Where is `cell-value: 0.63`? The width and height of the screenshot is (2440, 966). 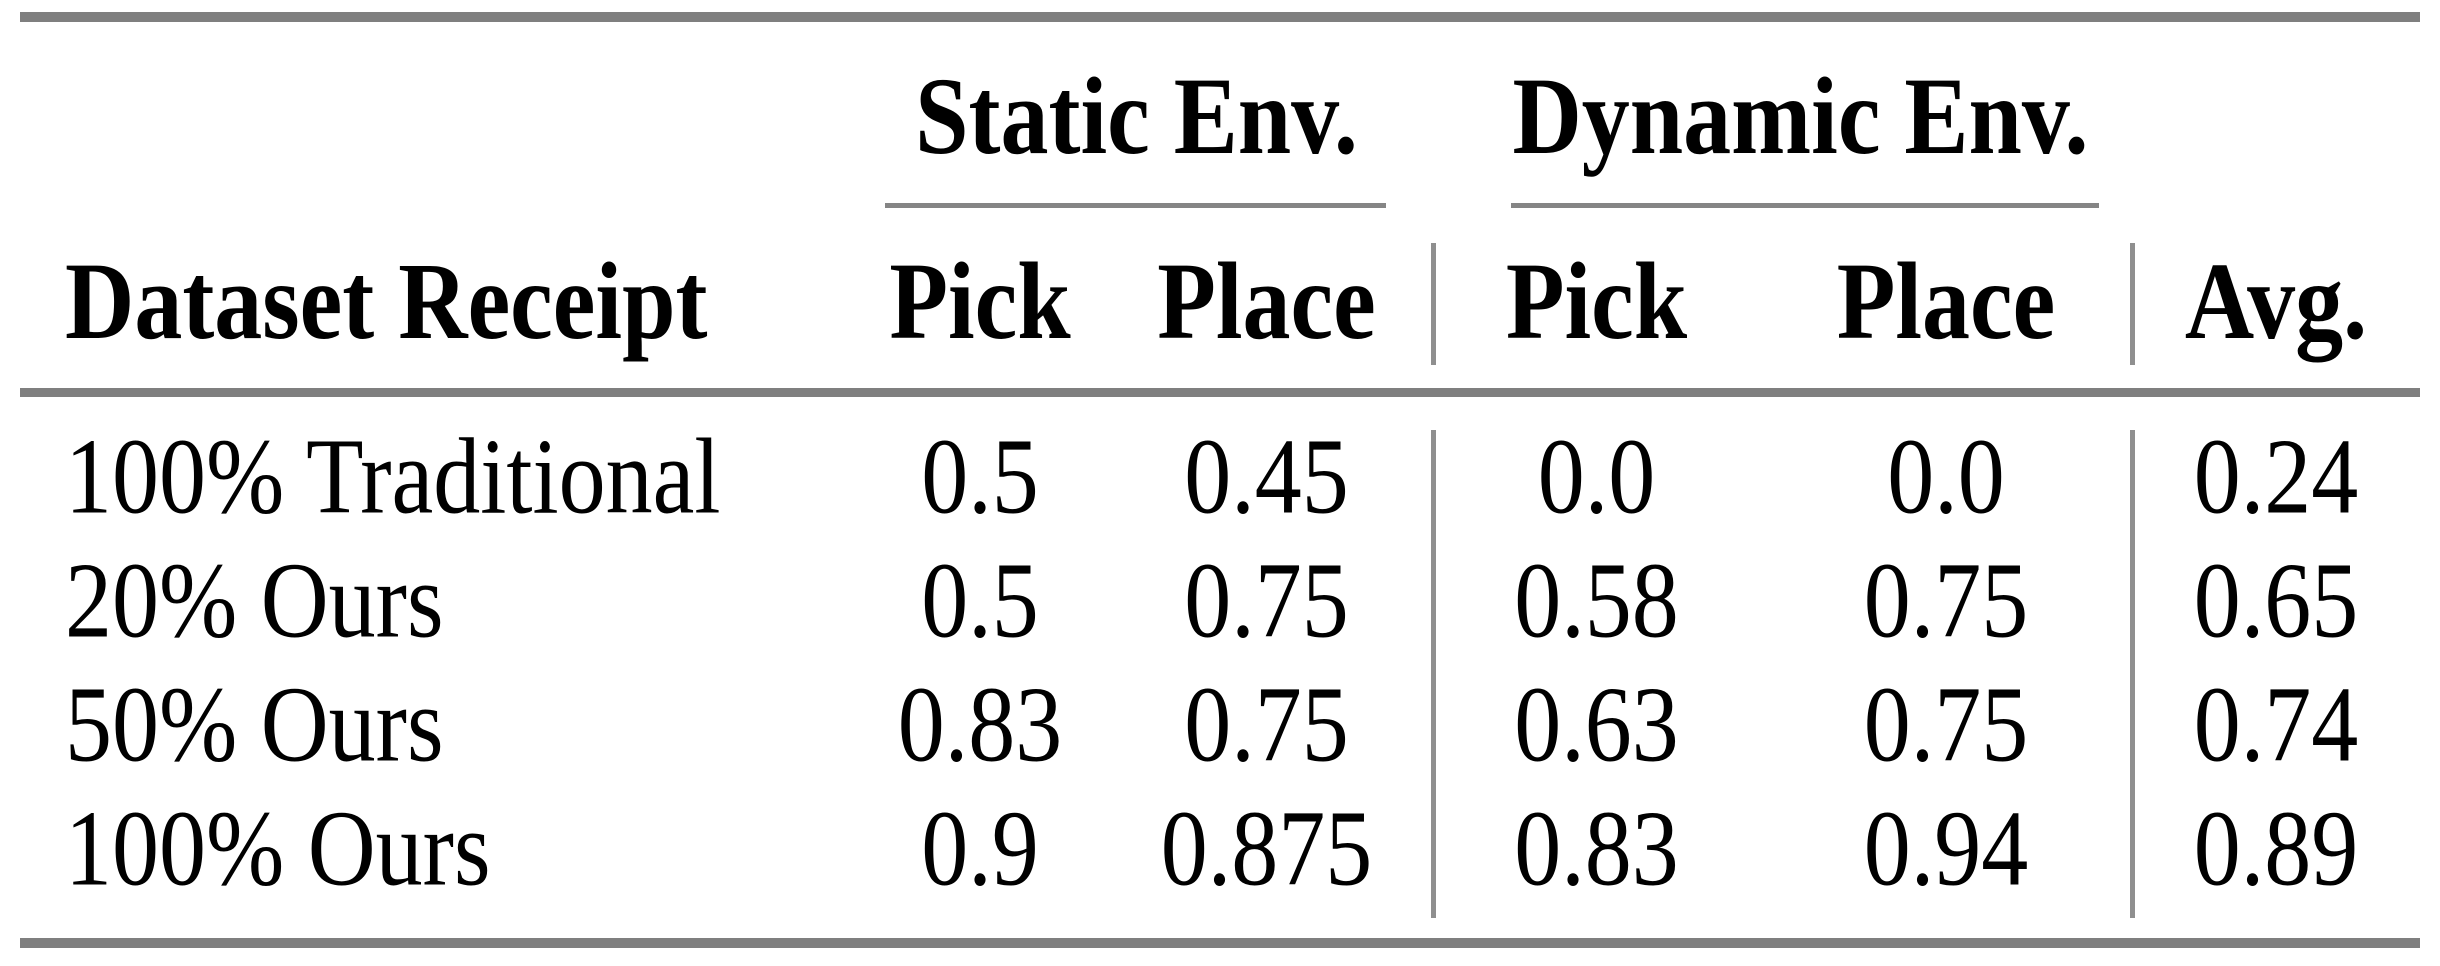
cell-value: 0.63 is located at coordinates (1596, 725).